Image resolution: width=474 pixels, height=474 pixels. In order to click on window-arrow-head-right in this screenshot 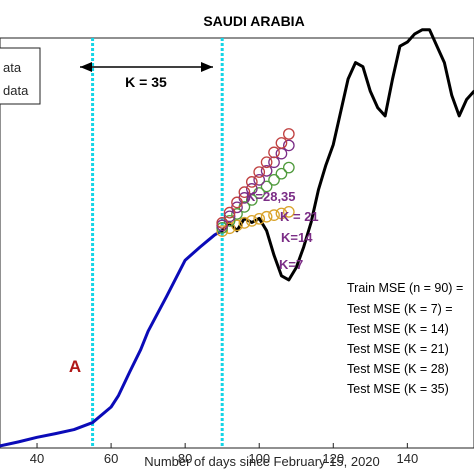, I will do `click(207, 67)`.